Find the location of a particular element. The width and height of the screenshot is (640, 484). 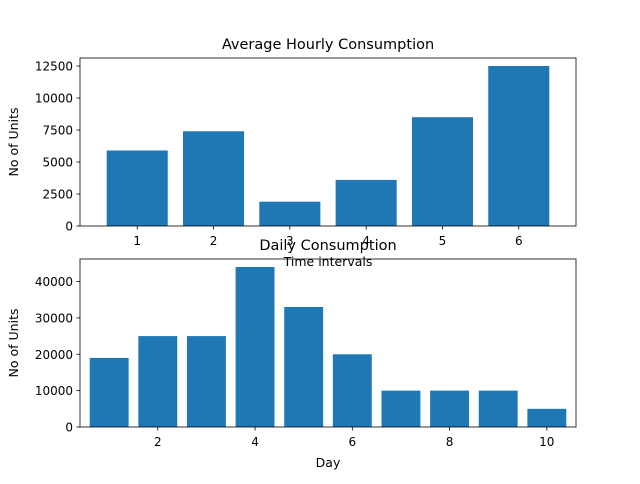

y-tick-label: 40000 is located at coordinates (54, 282).